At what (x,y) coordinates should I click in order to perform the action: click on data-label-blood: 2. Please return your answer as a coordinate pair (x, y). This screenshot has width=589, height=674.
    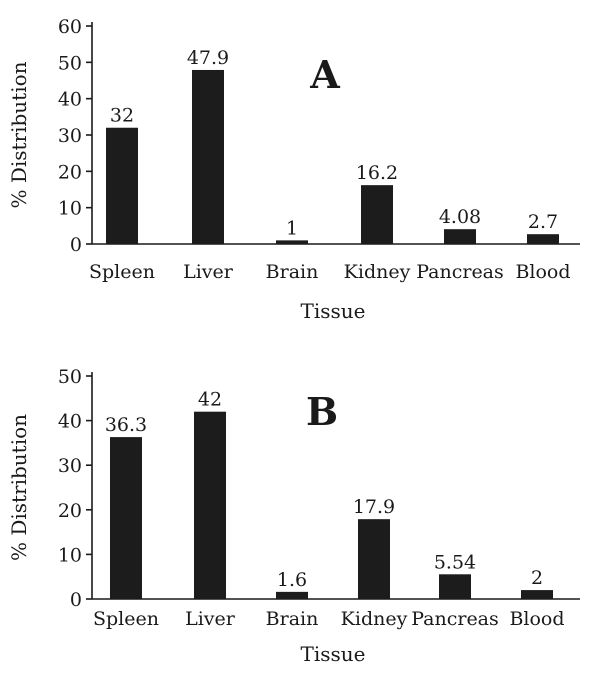
    Looking at the image, I should click on (537, 578).